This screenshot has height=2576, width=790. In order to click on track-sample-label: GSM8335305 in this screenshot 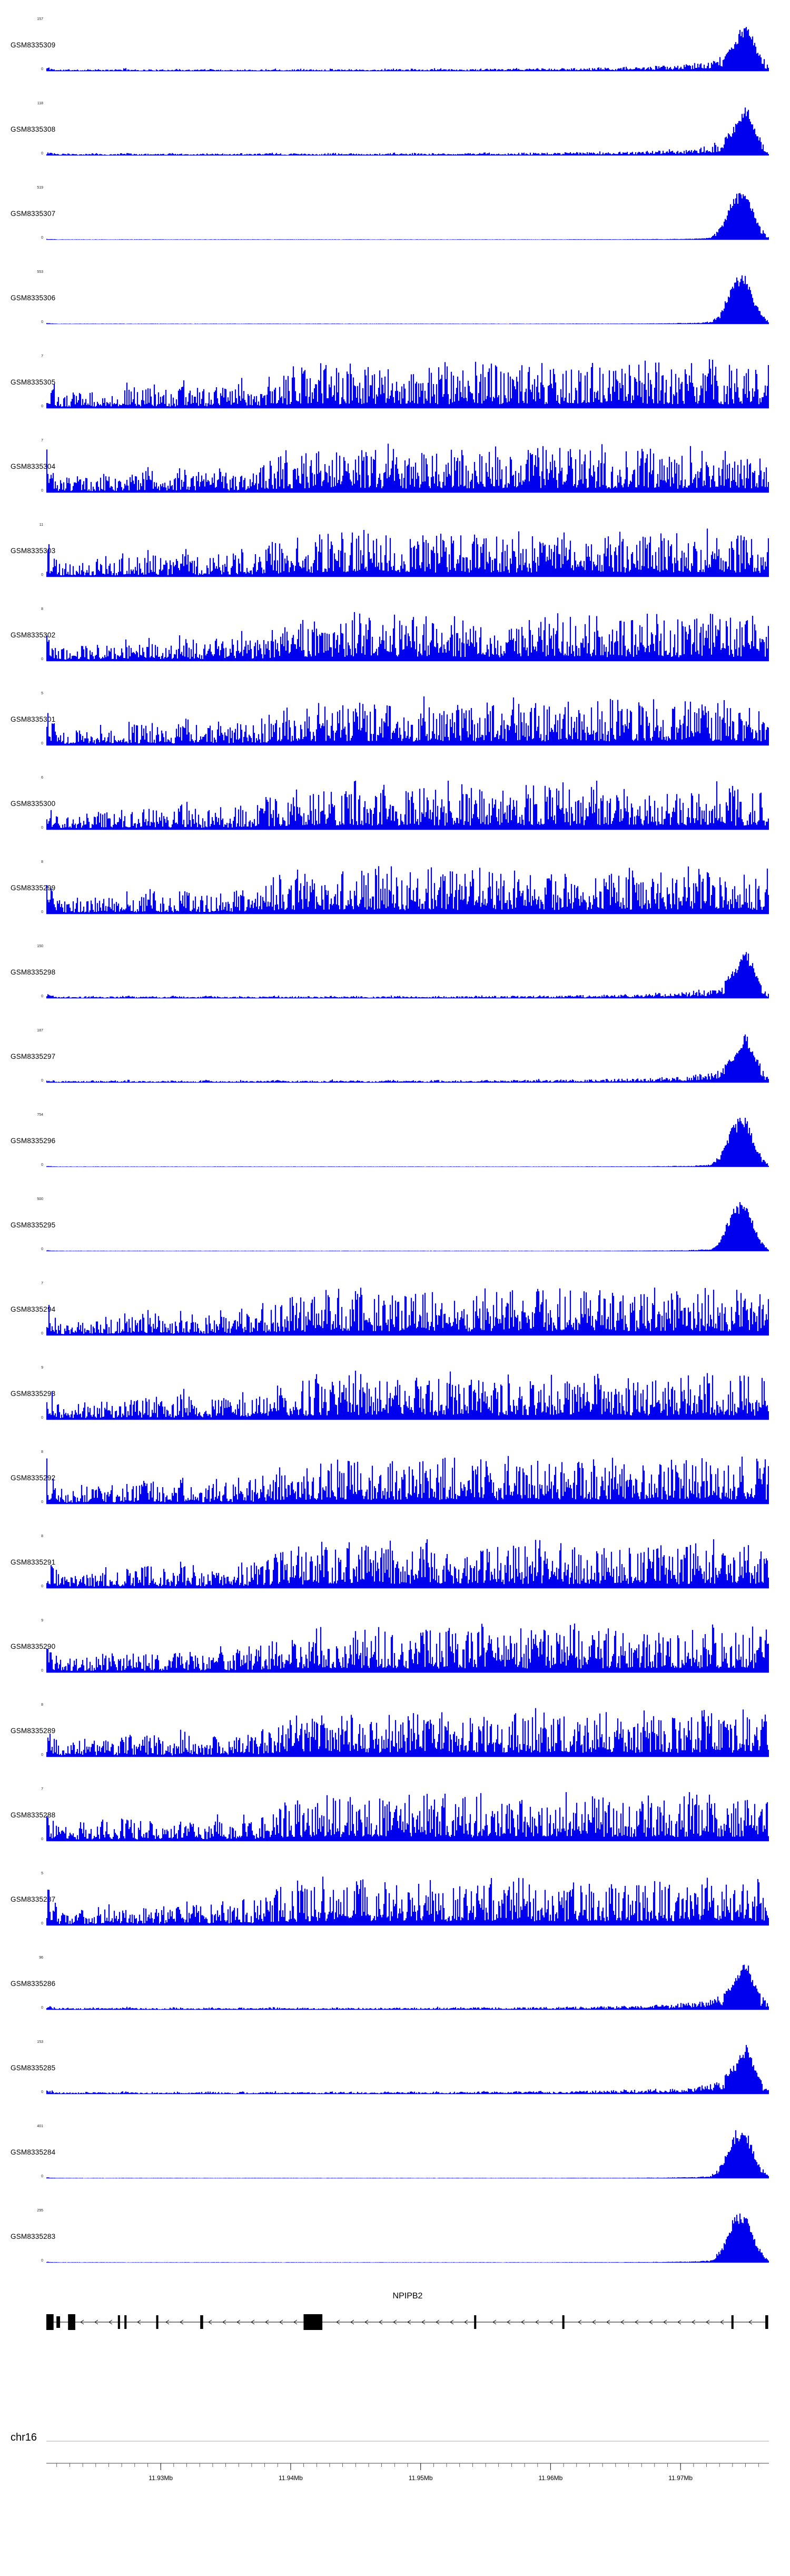, I will do `click(33, 382)`.